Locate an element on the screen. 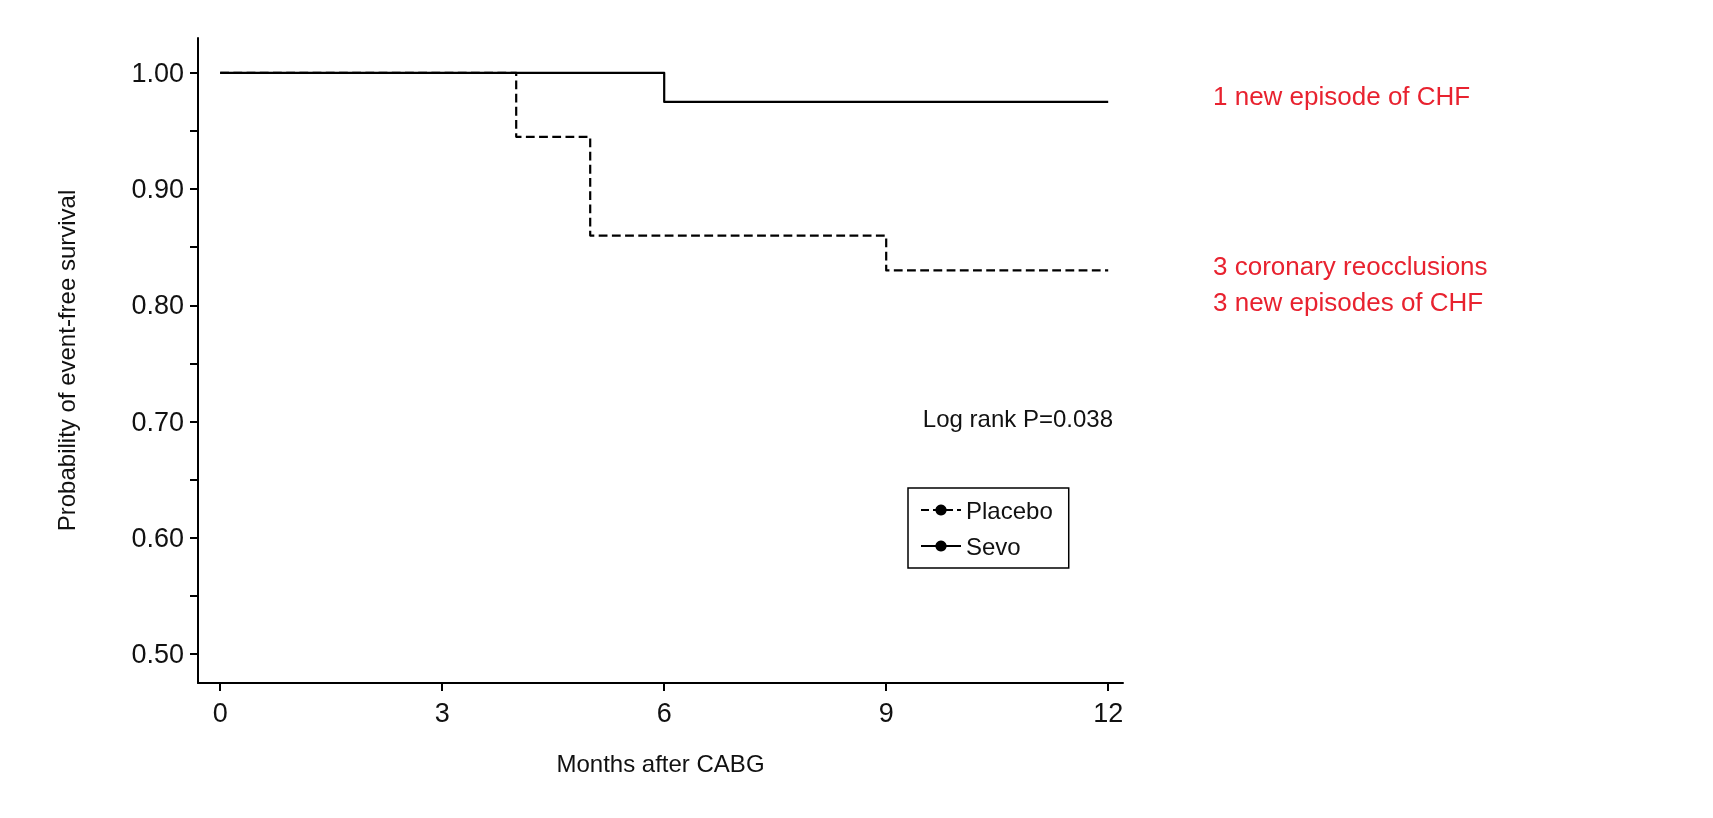  x-axis-title: Months after CABG is located at coordinates (660, 763).